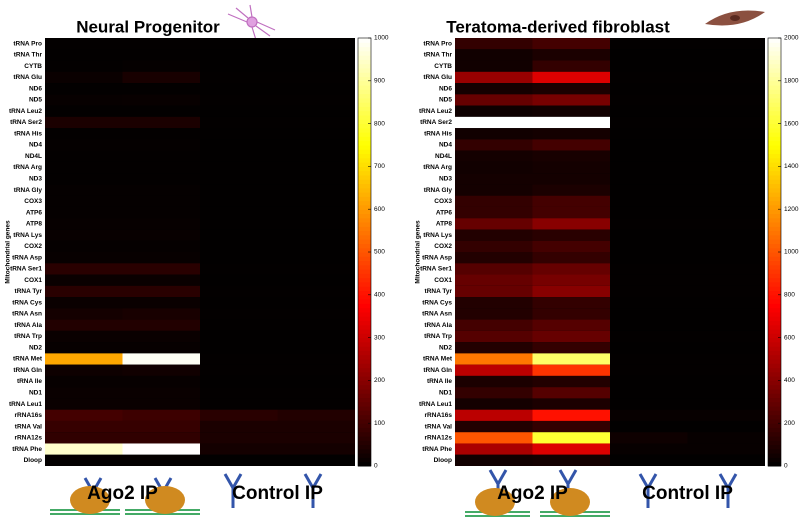 The image size is (800, 524). Describe the element at coordinates (437, 257) in the screenshot. I see `row-label: tRNA Asp` at that location.